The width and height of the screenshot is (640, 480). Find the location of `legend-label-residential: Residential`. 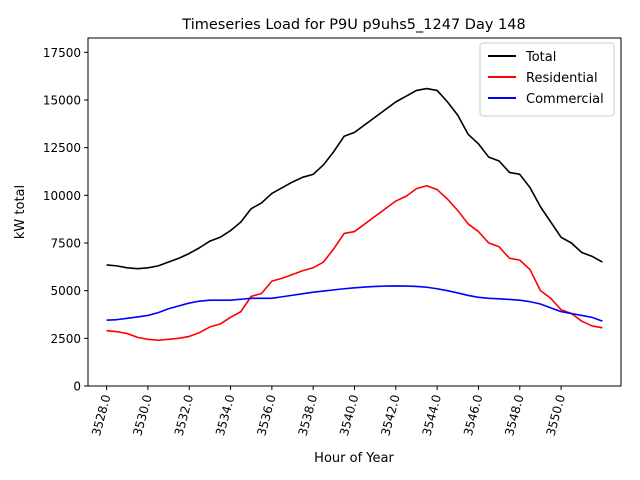

legend-label-residential: Residential is located at coordinates (562, 78).